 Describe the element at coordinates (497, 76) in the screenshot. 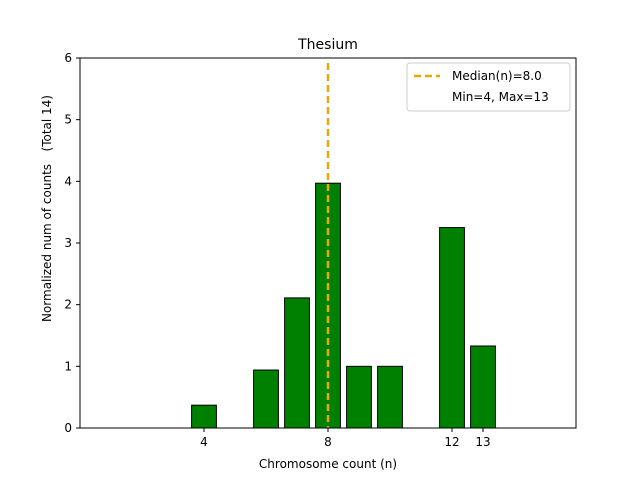

I see `legend-median-label: Median(n)=8.0` at that location.